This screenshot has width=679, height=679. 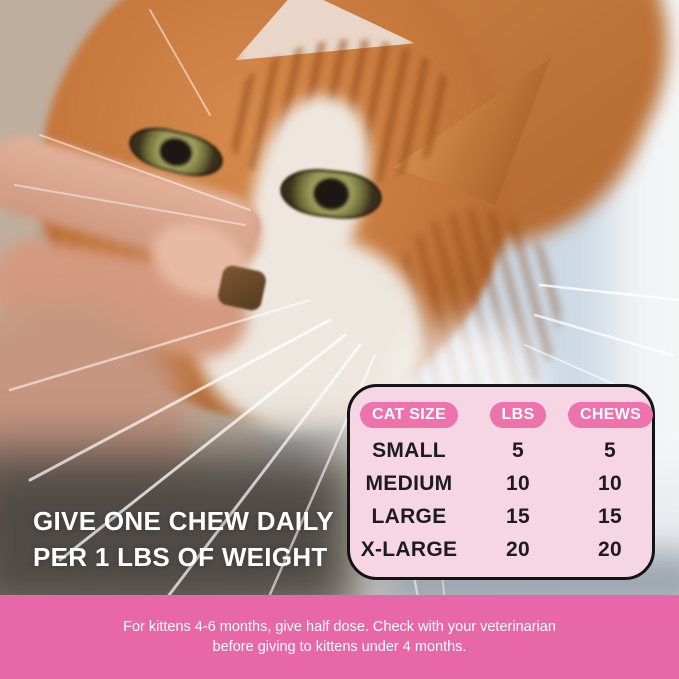 I want to click on dosage-table-header: CAT SIZE LBS CHEWS, so click(x=502, y=415).